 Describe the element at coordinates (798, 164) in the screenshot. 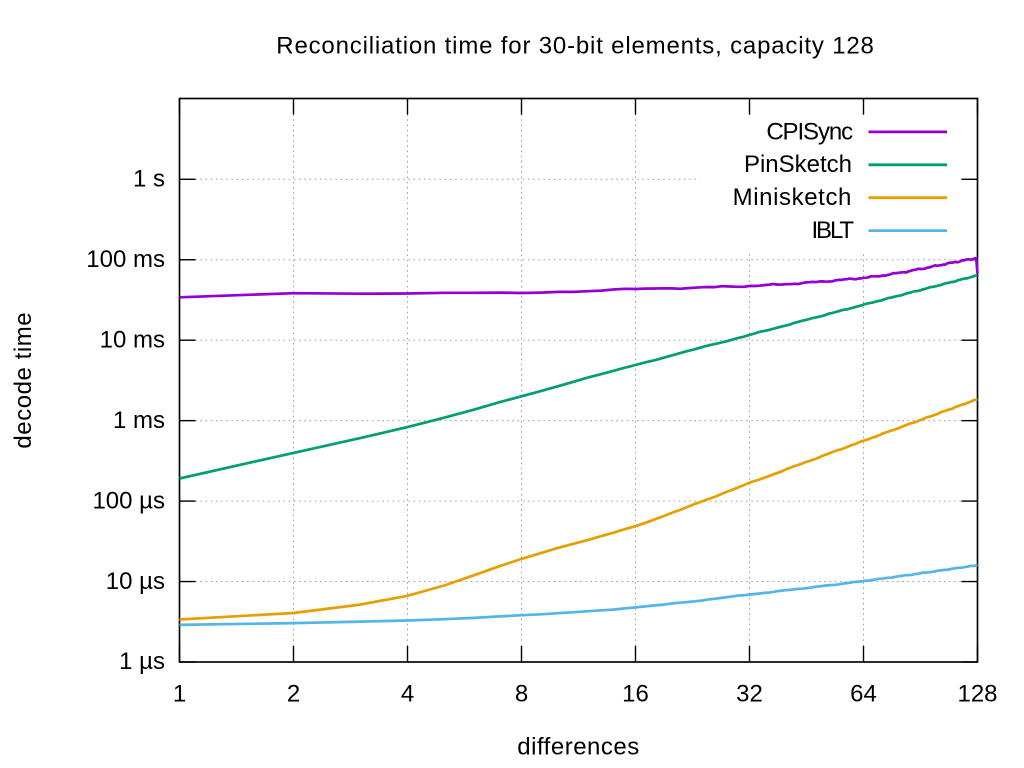

I see `svg-text: PinSketch` at that location.